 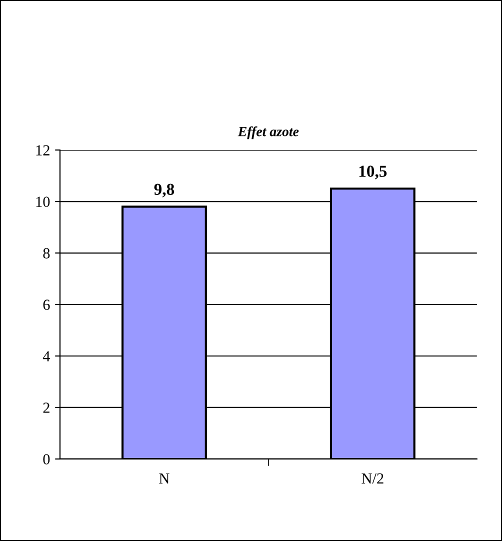 I want to click on y-tick-label: 10, so click(x=43, y=201).